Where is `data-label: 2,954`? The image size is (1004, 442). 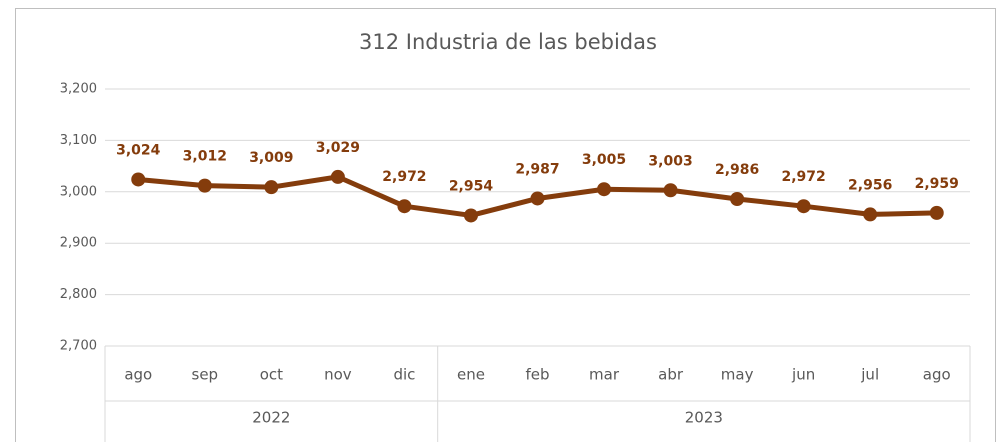 data-label: 2,954 is located at coordinates (471, 186).